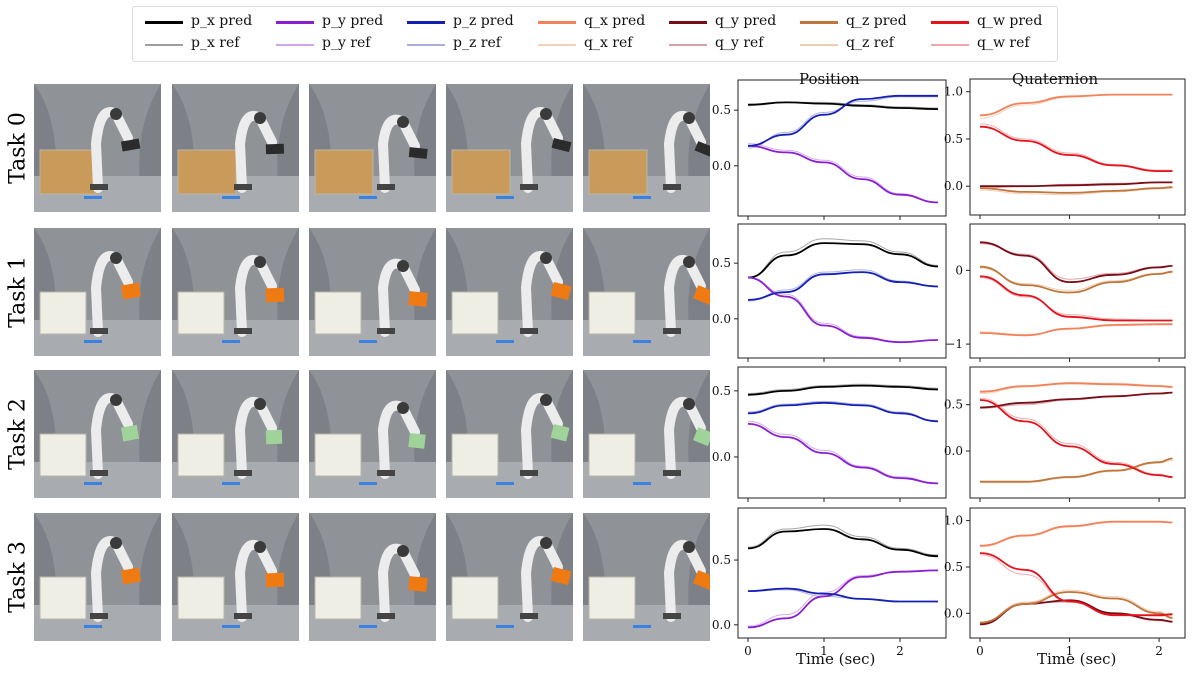  Describe the element at coordinates (346, 43) in the screenshot. I see `legend-label: p_y ref` at that location.